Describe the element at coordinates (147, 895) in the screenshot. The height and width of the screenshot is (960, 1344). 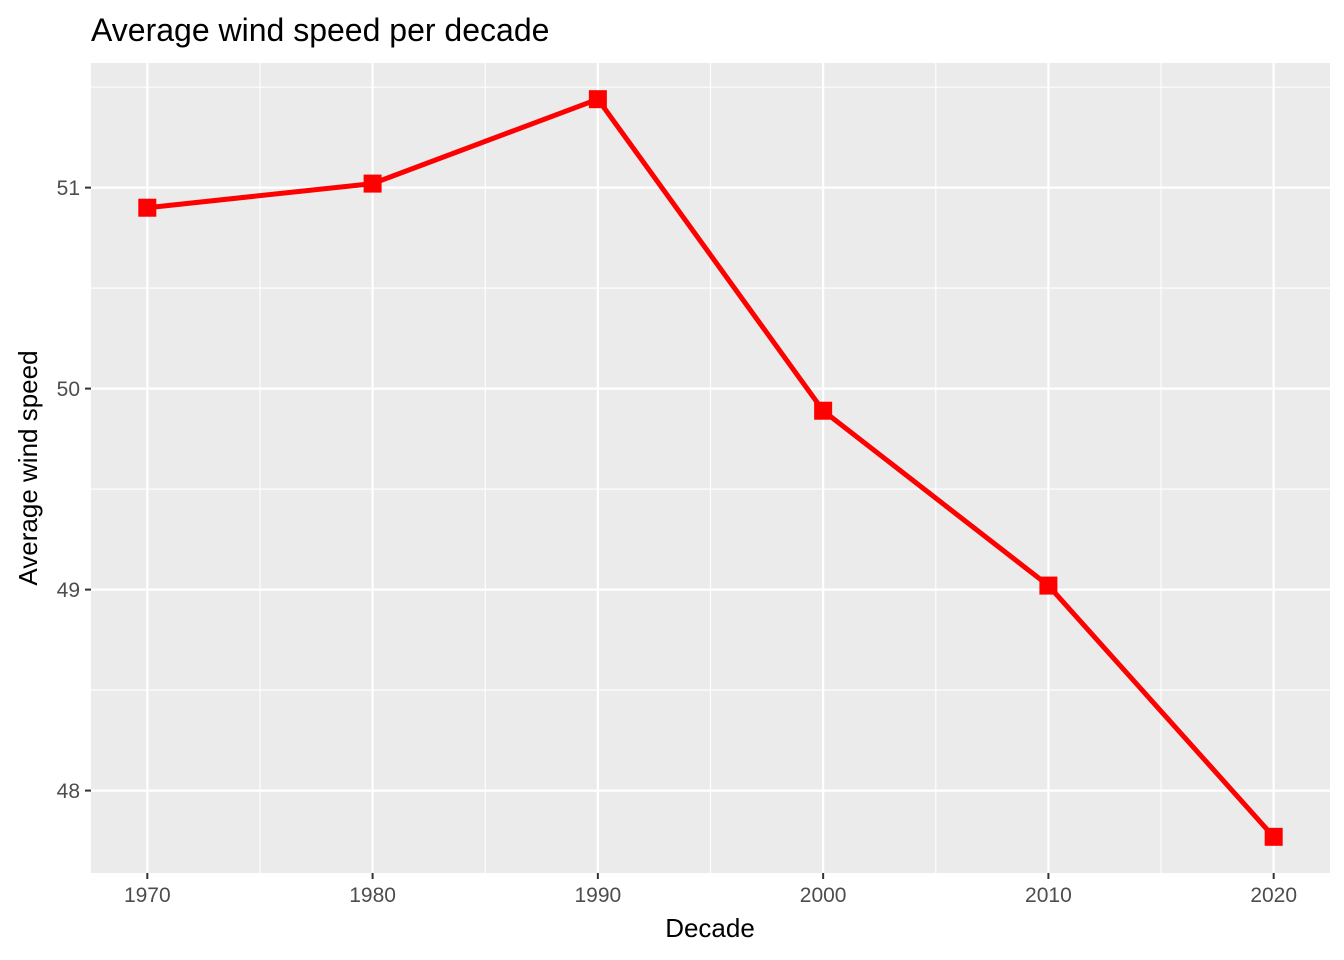
I see `x-tick-label: 1970` at that location.